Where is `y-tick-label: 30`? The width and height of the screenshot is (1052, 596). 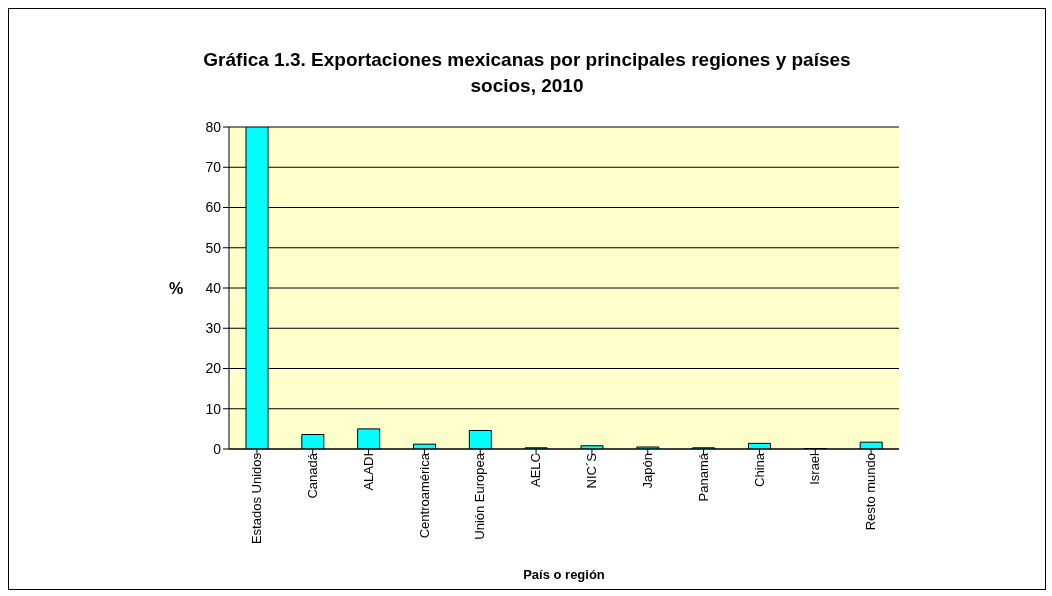 y-tick-label: 30 is located at coordinates (213, 328).